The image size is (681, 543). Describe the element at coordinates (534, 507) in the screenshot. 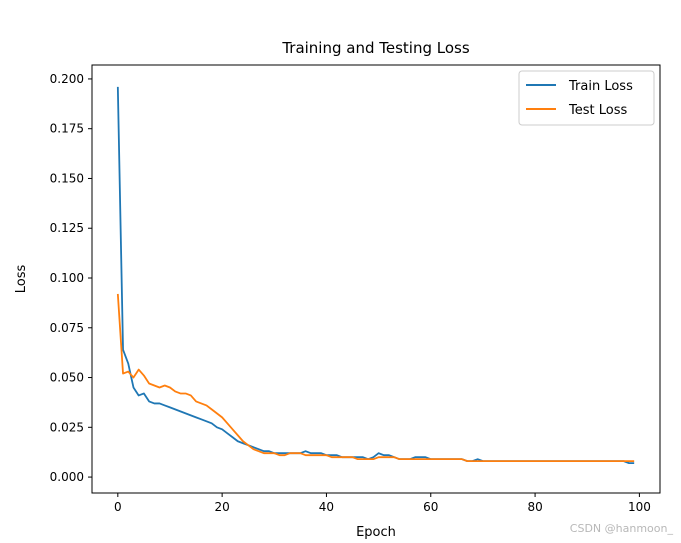

I see `x-tick-label: 80` at that location.